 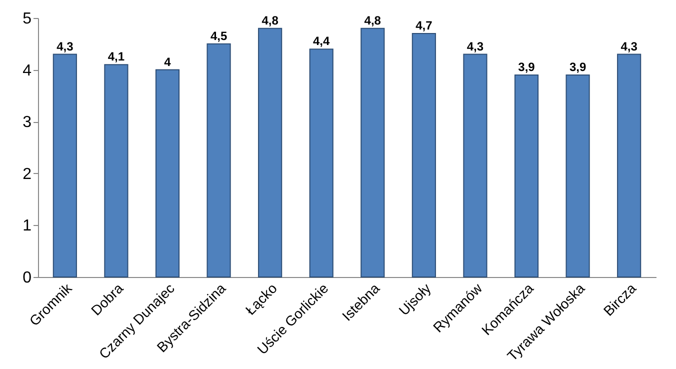 What do you see at coordinates (321, 41) in the screenshot?
I see `data-label: 4,4` at bounding box center [321, 41].